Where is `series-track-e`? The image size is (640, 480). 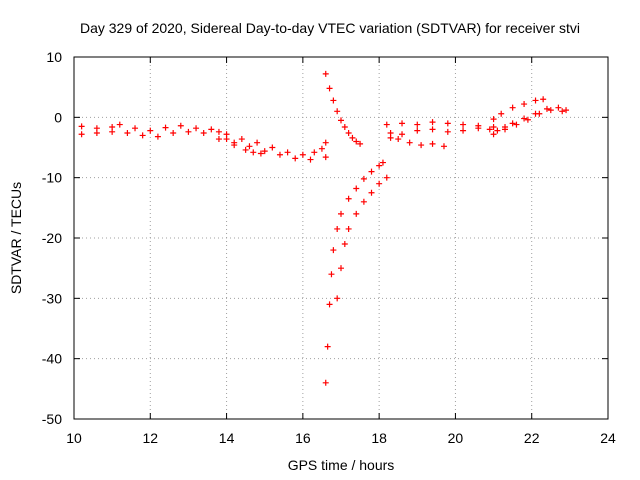
series-track-e is located at coordinates (440, 131).